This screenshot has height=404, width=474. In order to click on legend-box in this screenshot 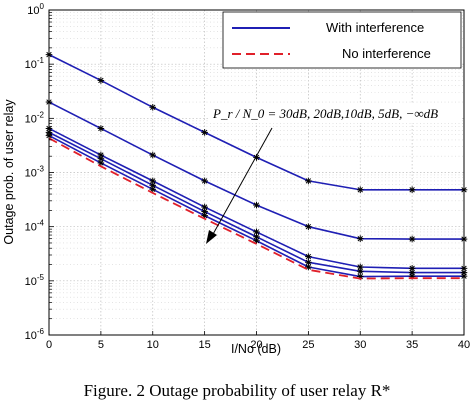, I will do `click(342, 40)`.